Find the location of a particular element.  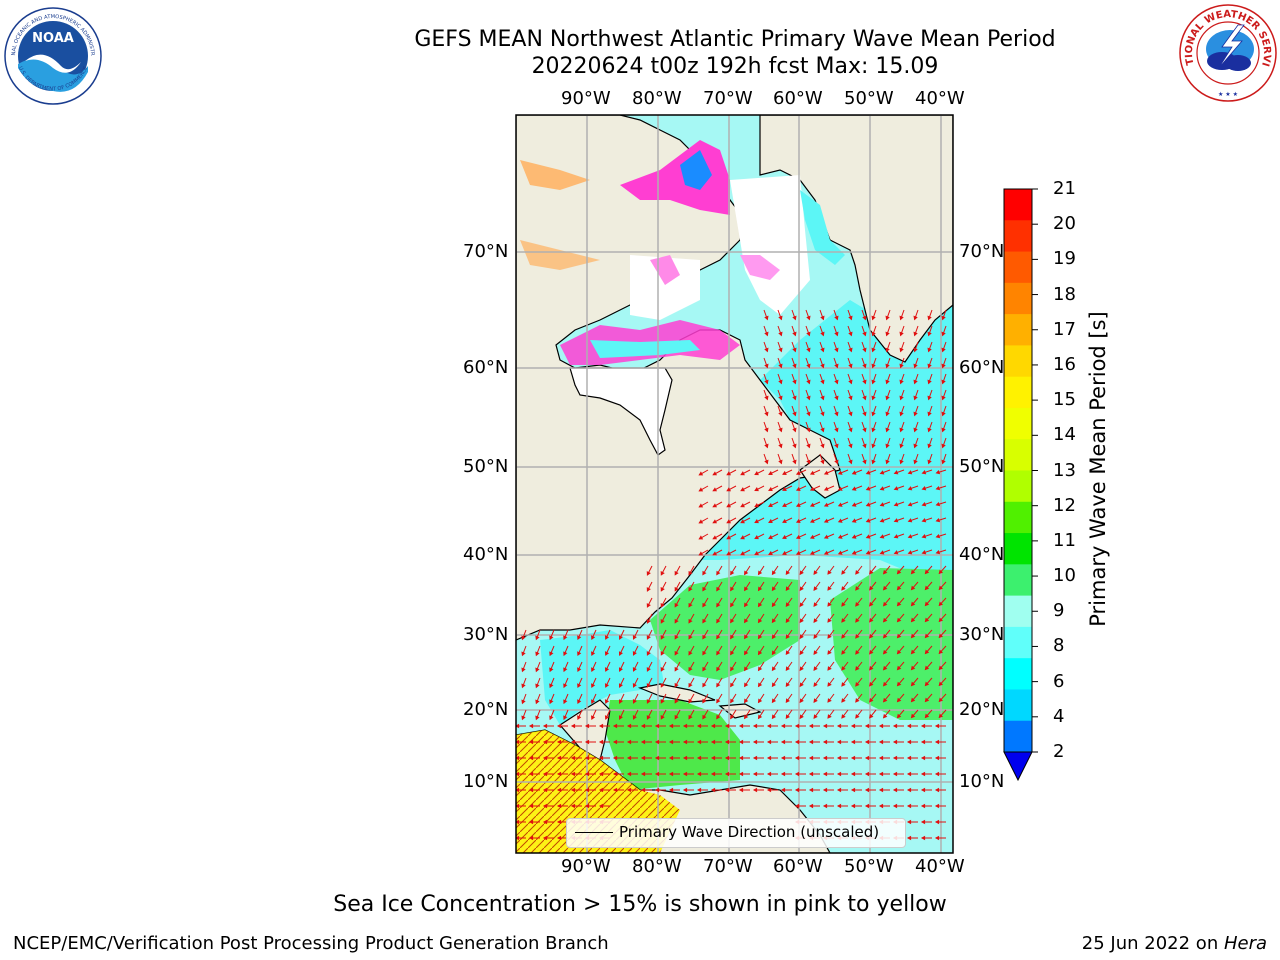

noaa-logo-text: NOAA is located at coordinates (53, 38).